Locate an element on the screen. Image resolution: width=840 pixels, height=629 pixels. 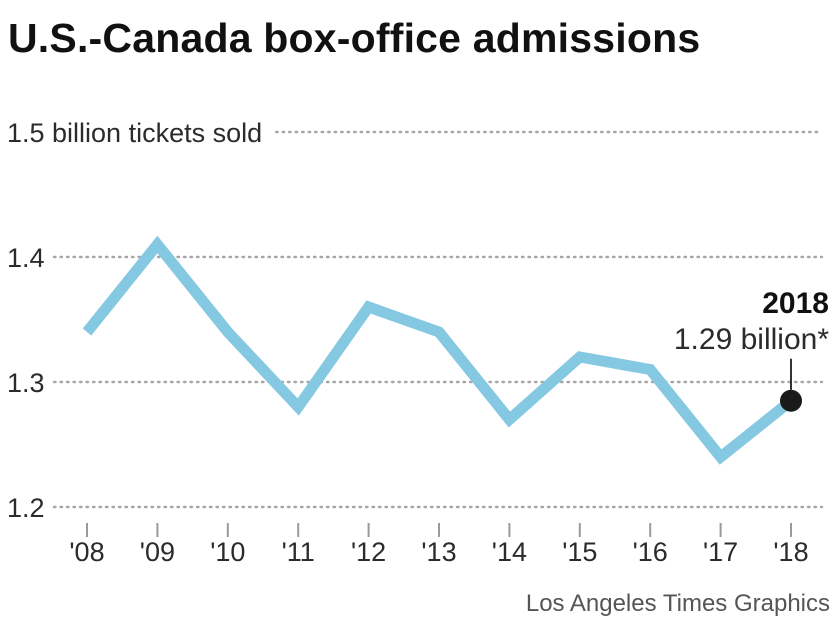
chart-title: U.S.-Canada box-office admissions is located at coordinates (354, 38).